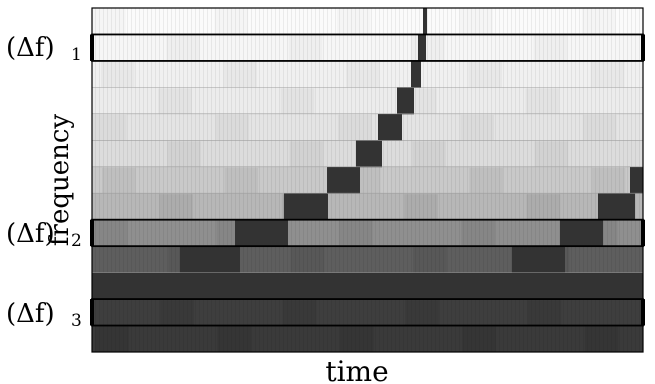 The width and height of the screenshot is (655, 384). I want to click on delta-f-1-symbol: (Δf), so click(30, 48).